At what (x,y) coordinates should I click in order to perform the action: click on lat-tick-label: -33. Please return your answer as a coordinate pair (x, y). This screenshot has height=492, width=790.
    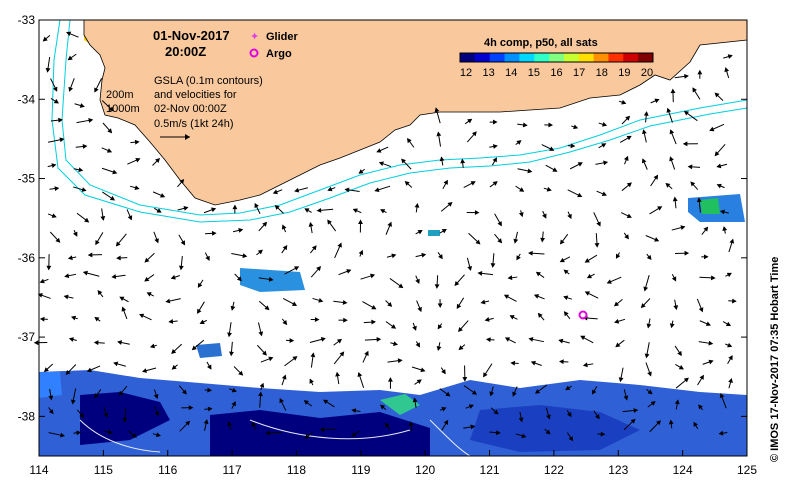
    Looking at the image, I should click on (27, 20).